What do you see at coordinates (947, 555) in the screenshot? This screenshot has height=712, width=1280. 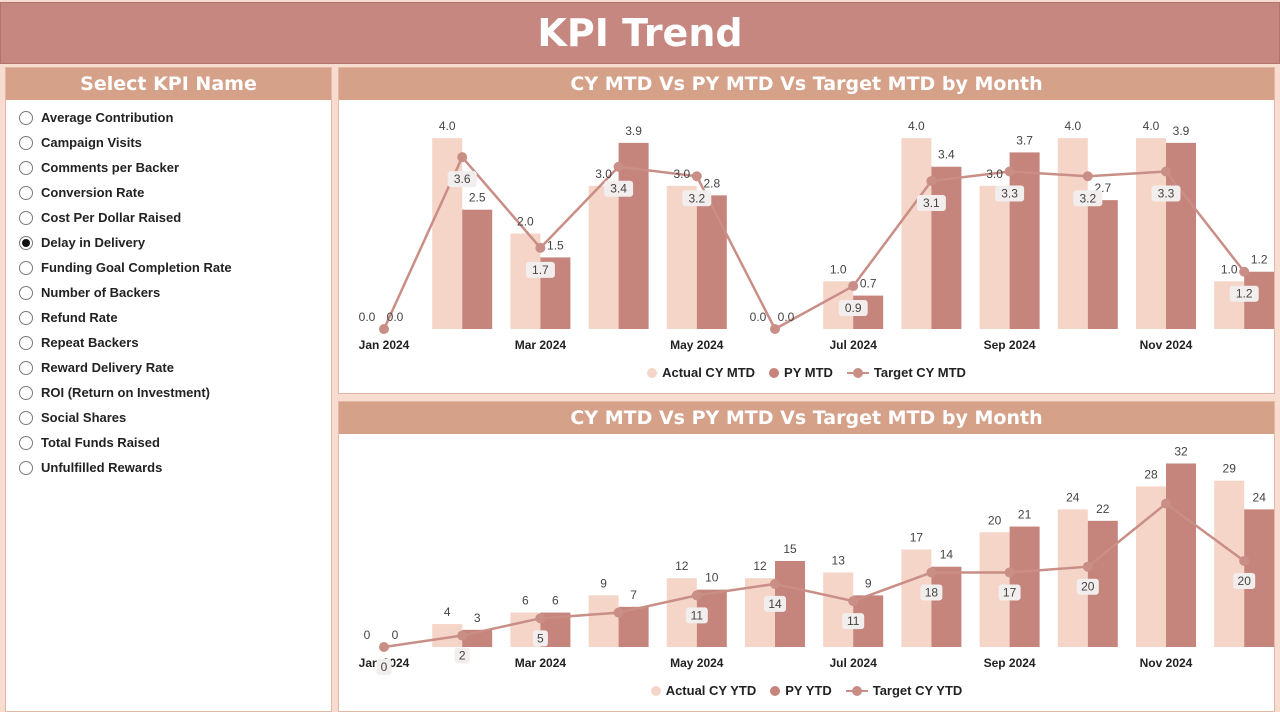 I see `data-label-py: 14` at bounding box center [947, 555].